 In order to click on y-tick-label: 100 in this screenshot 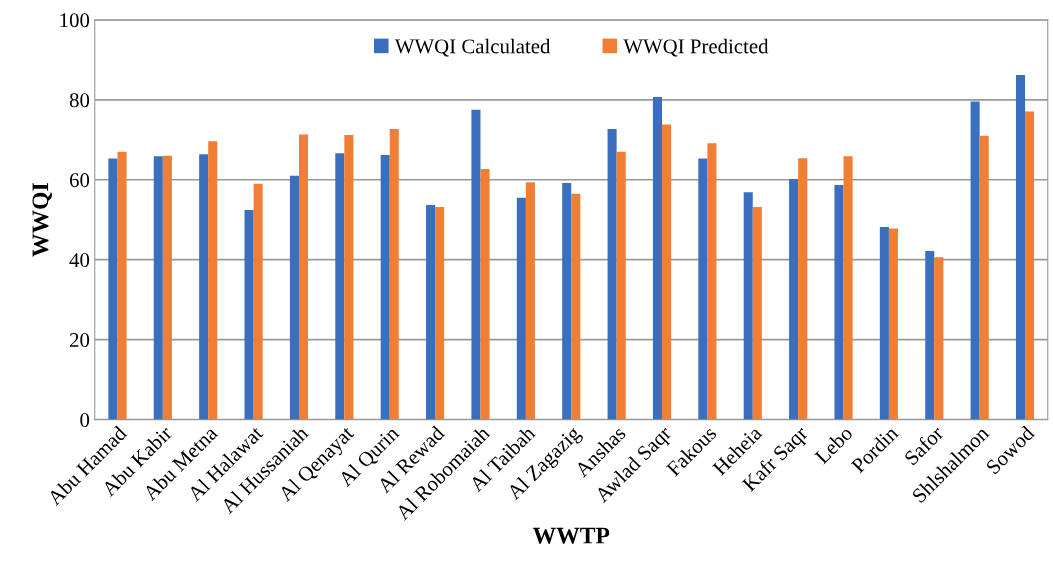, I will do `click(75, 20)`.